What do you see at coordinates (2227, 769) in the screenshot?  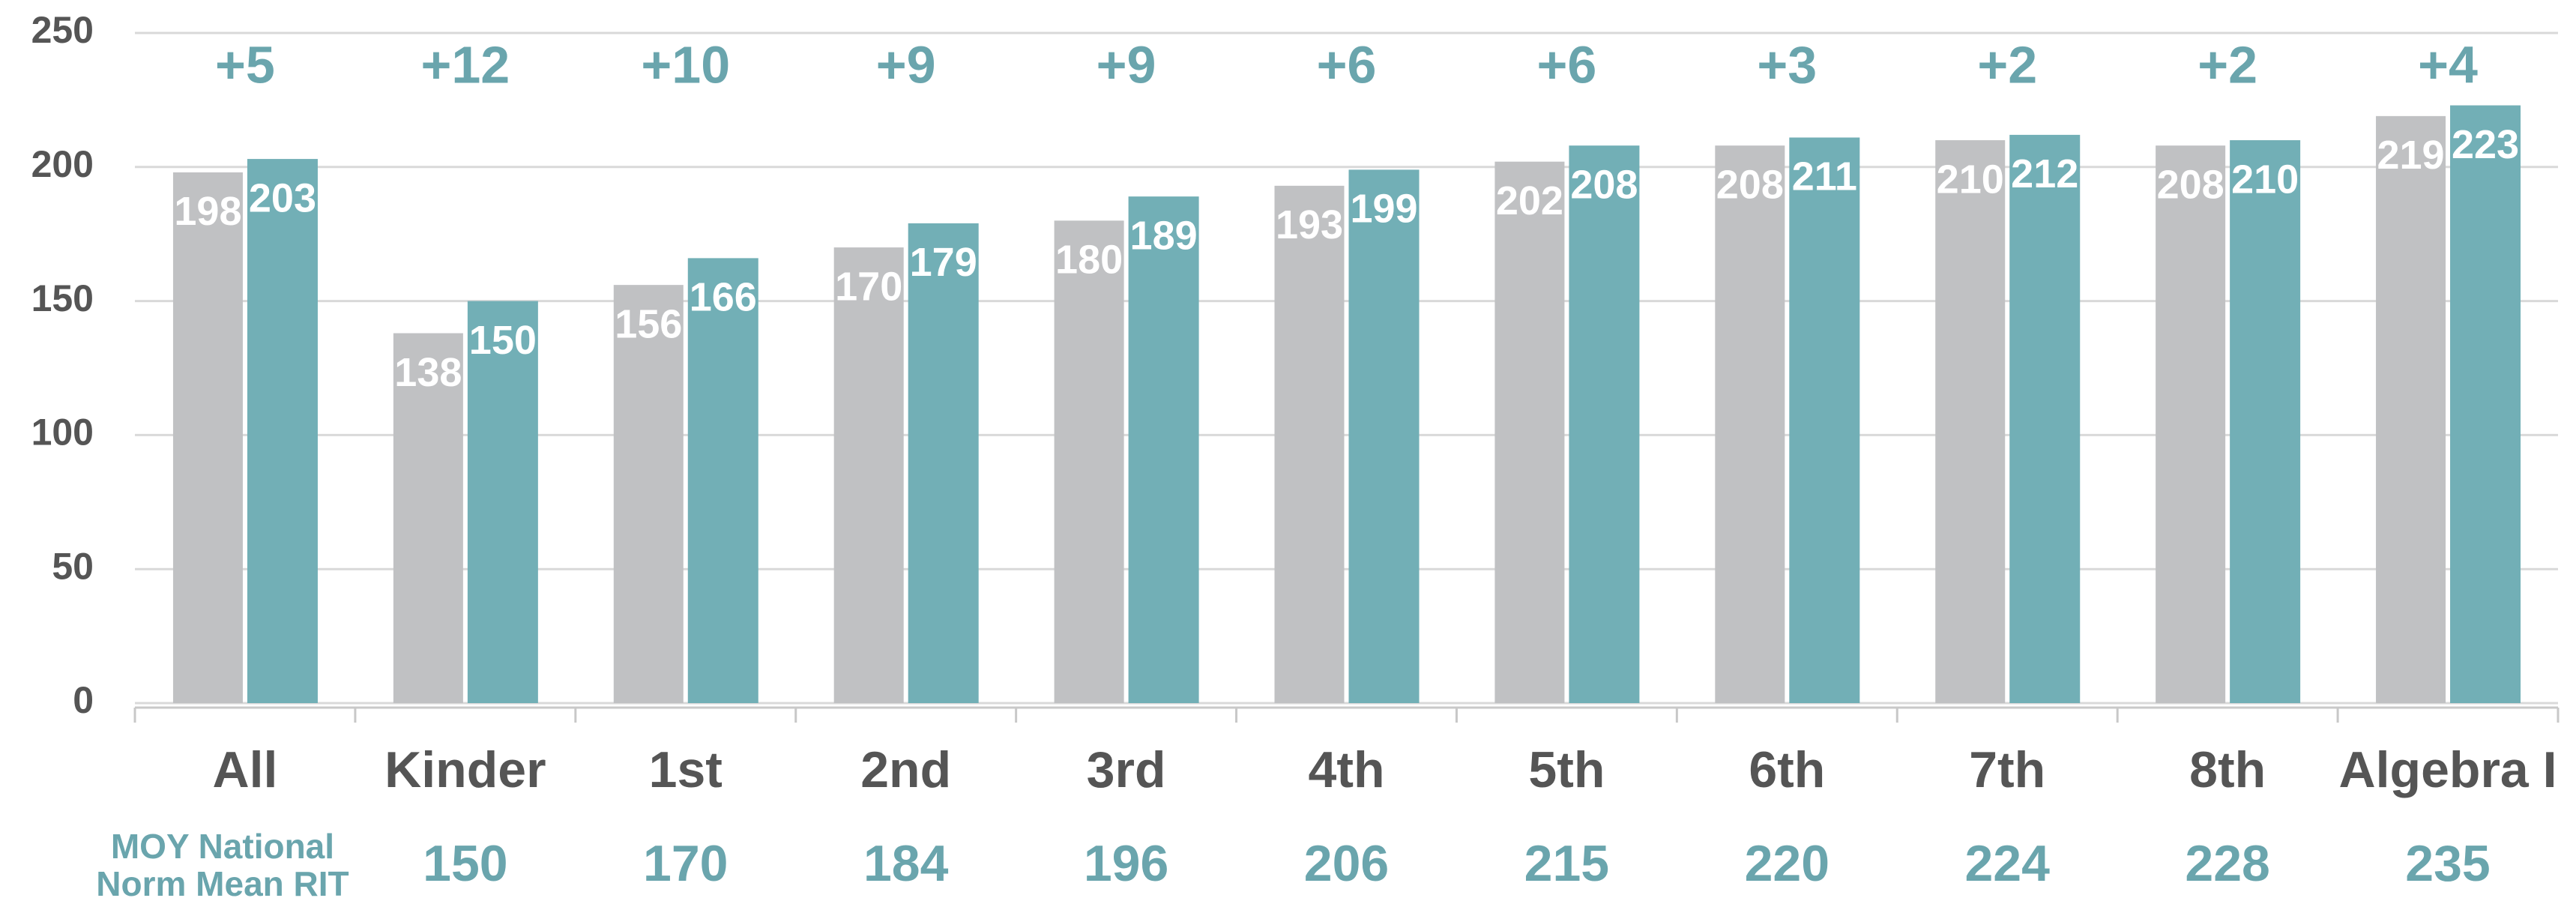 I see `x-tick-label: 8th` at bounding box center [2227, 769].